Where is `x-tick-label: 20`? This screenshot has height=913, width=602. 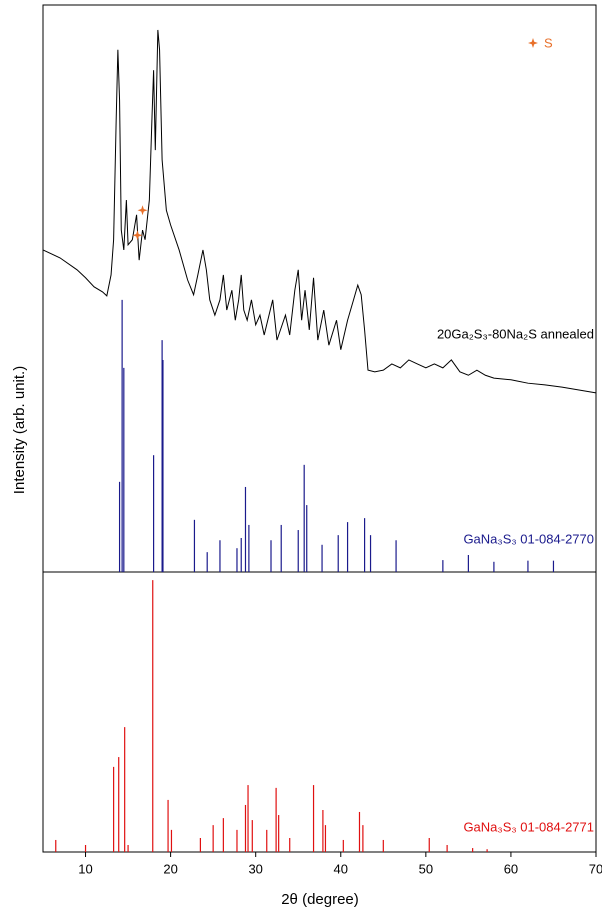
x-tick-label: 20 is located at coordinates (170, 868).